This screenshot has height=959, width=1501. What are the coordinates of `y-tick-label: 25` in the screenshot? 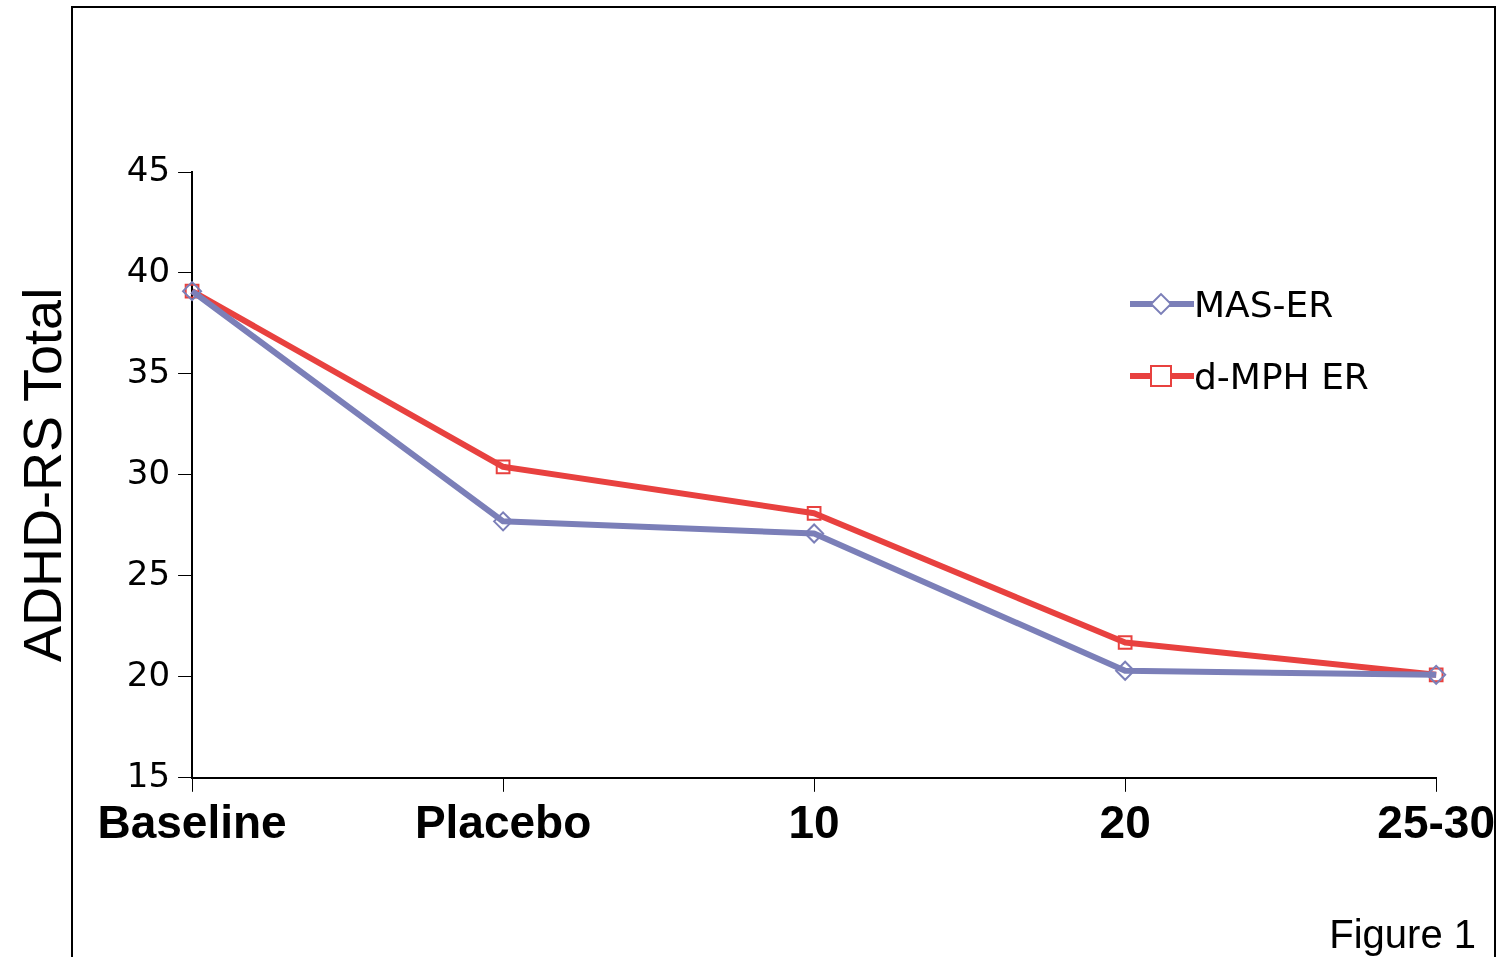 It's located at (148, 572).